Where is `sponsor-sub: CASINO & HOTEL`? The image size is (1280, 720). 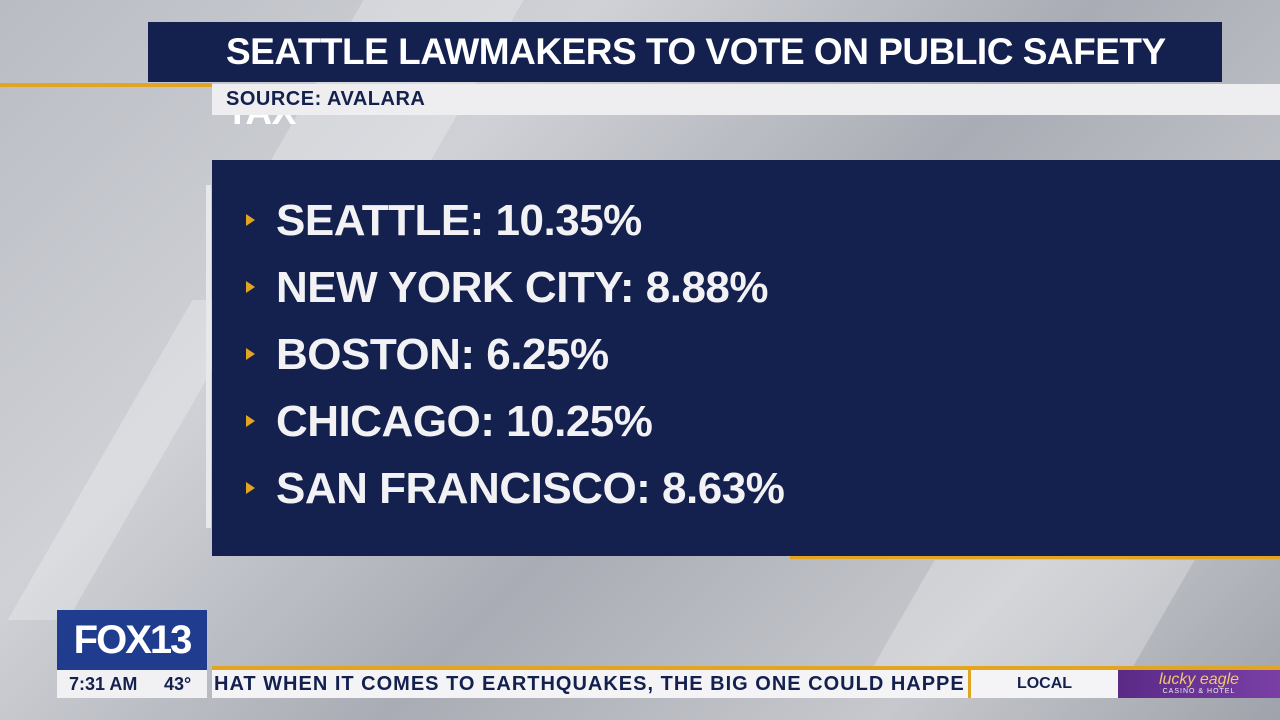
sponsor-sub: CASINO & HOTEL is located at coordinates (1199, 691).